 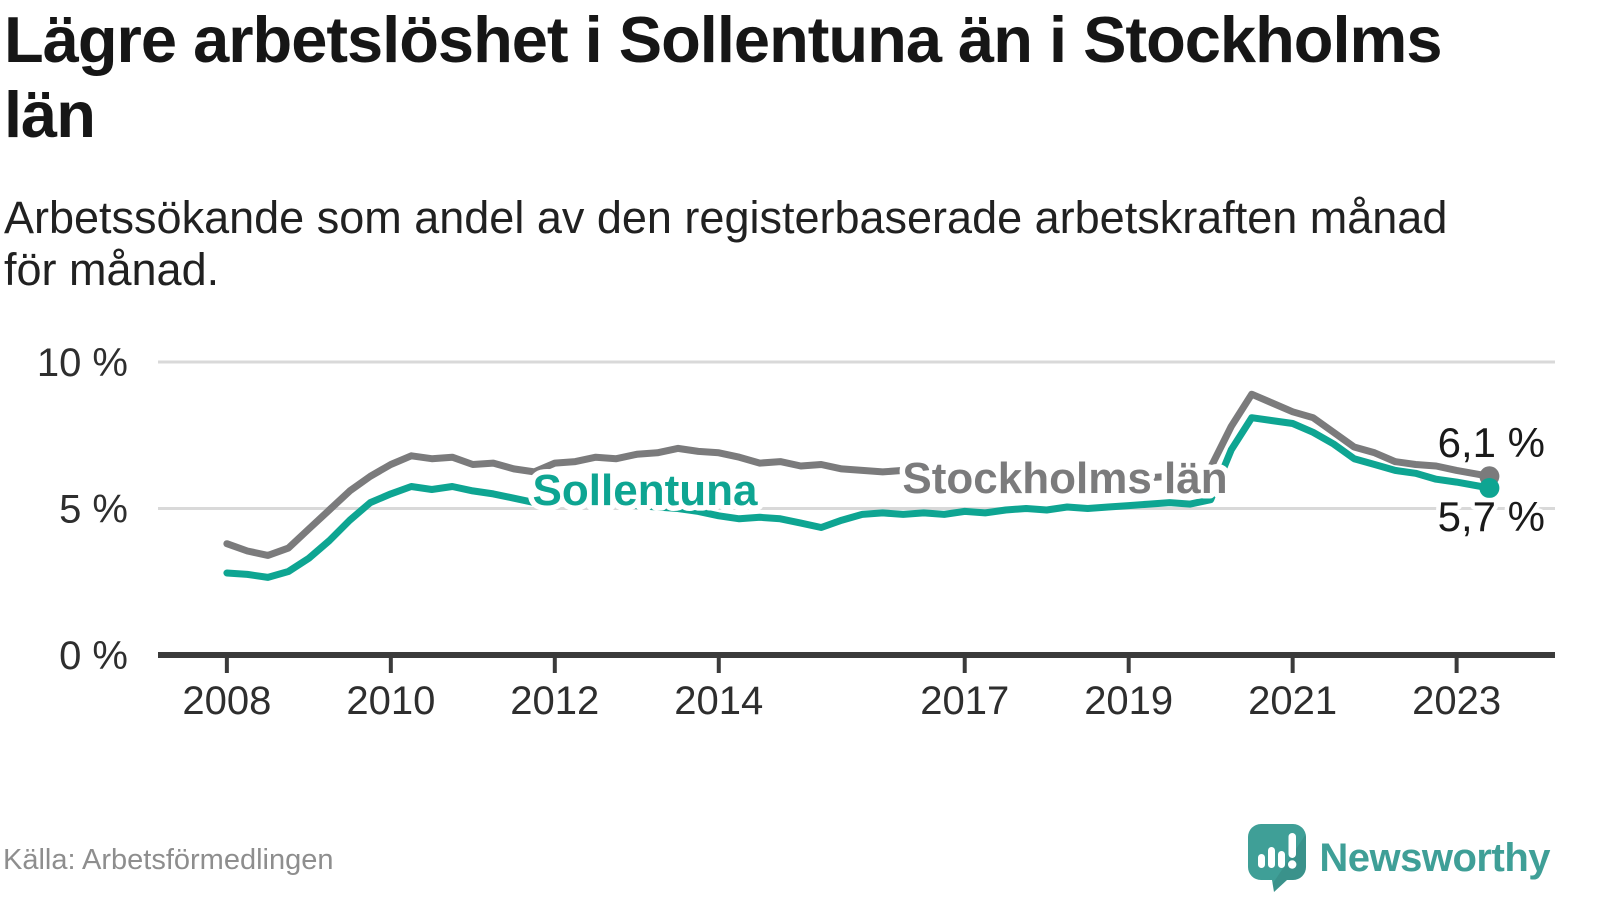 I want to click on y-axis-label-10: 10 %, so click(x=82, y=363).